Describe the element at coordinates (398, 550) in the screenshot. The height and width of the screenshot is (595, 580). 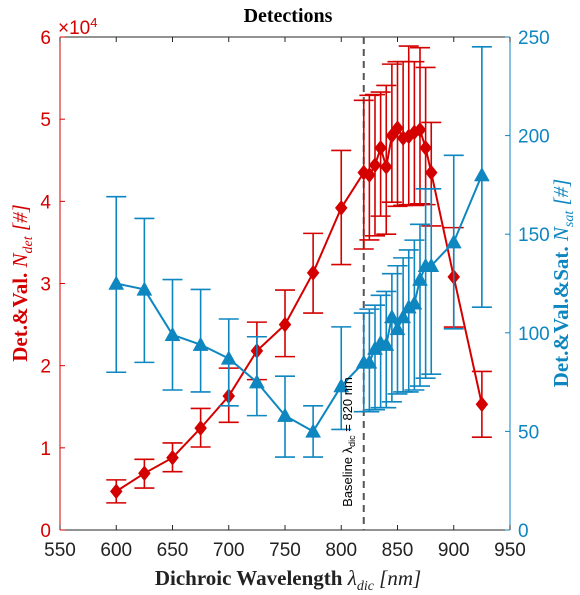
I see `x-tick-label: 850` at that location.